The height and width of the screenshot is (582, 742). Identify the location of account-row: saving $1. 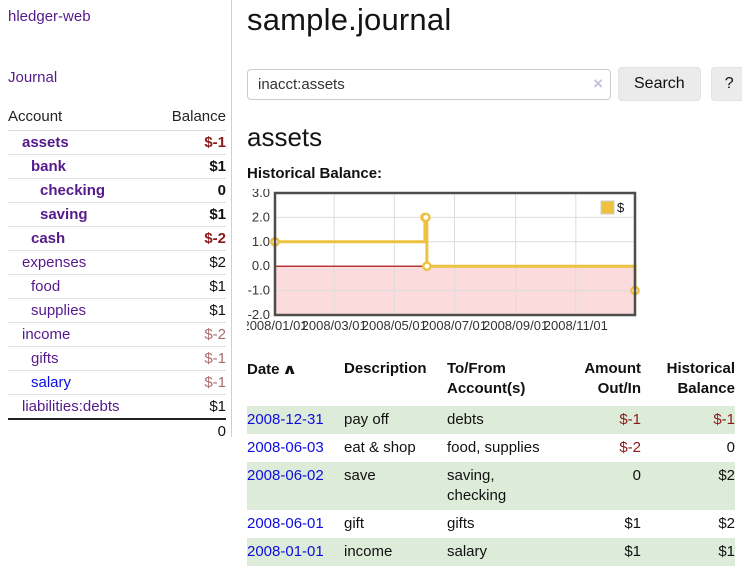
(117, 214).